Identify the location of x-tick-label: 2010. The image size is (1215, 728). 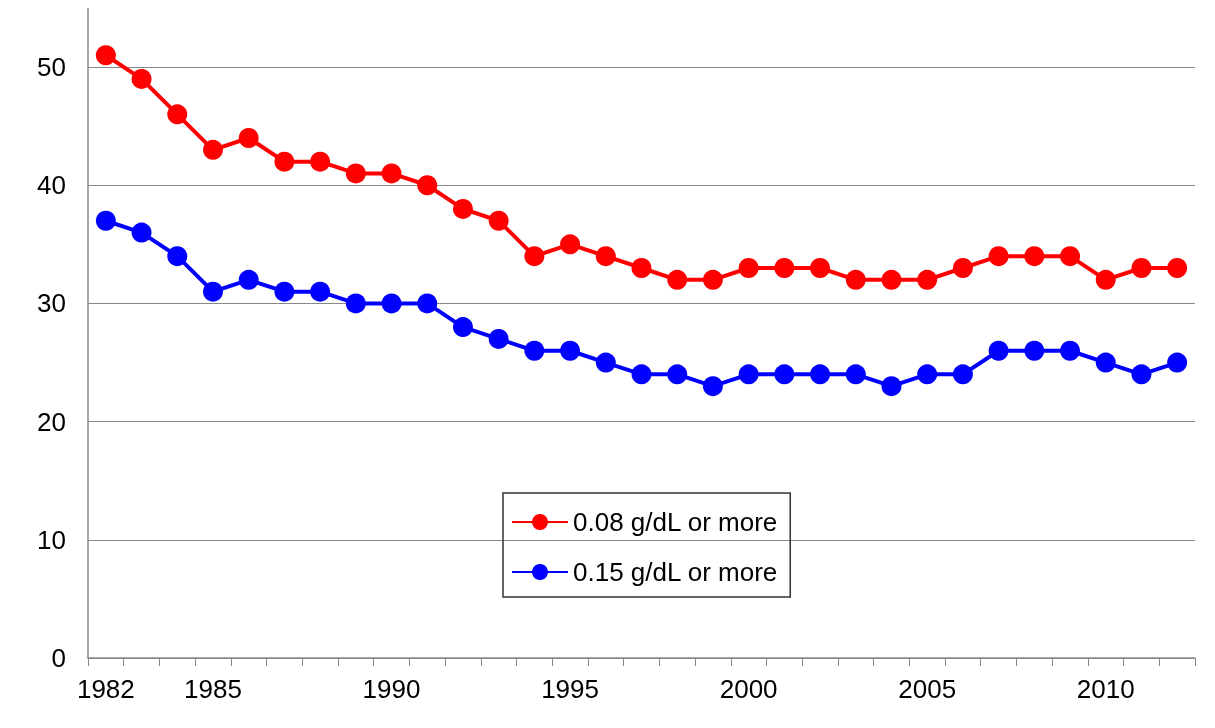
(1105, 689).